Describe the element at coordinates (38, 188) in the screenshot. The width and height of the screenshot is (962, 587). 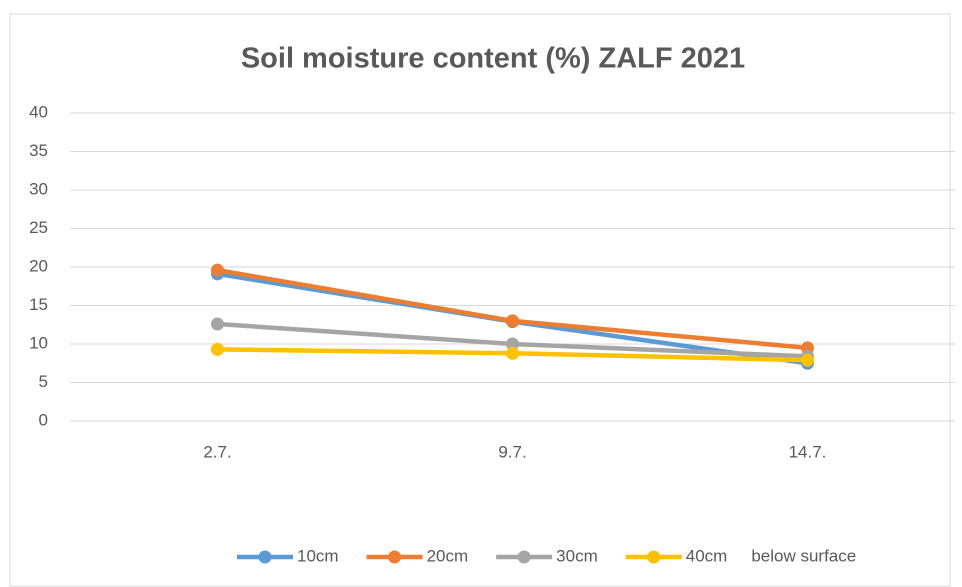
I see `y-tick-label: 30` at that location.